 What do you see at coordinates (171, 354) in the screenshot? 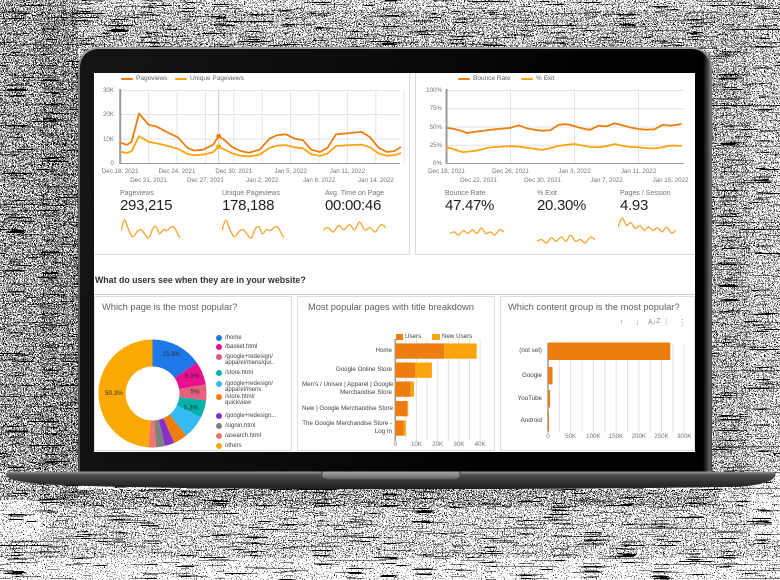
I see `svg-text: 15.3%` at bounding box center [171, 354].